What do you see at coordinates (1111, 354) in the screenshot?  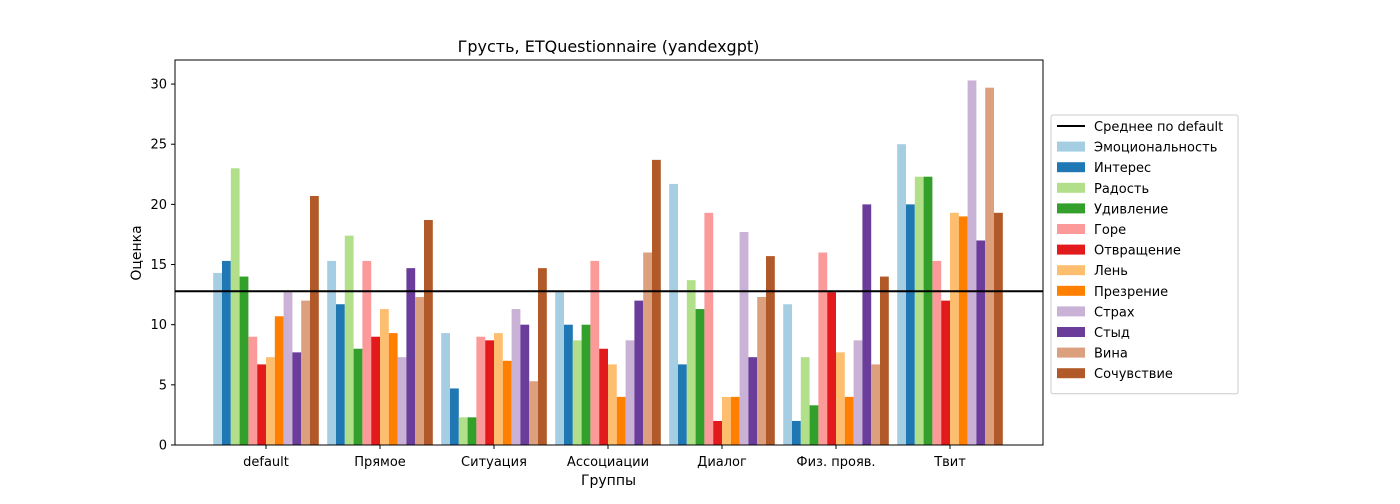 I see `legend-label: Вина` at bounding box center [1111, 354].